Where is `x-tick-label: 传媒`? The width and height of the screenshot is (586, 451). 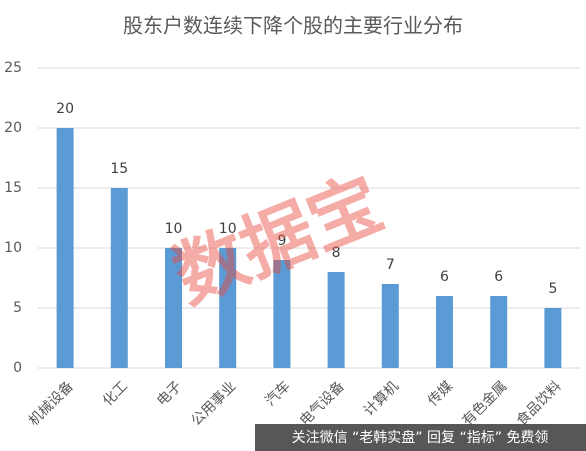 x-tick-label: 传媒 is located at coordinates (440, 393).